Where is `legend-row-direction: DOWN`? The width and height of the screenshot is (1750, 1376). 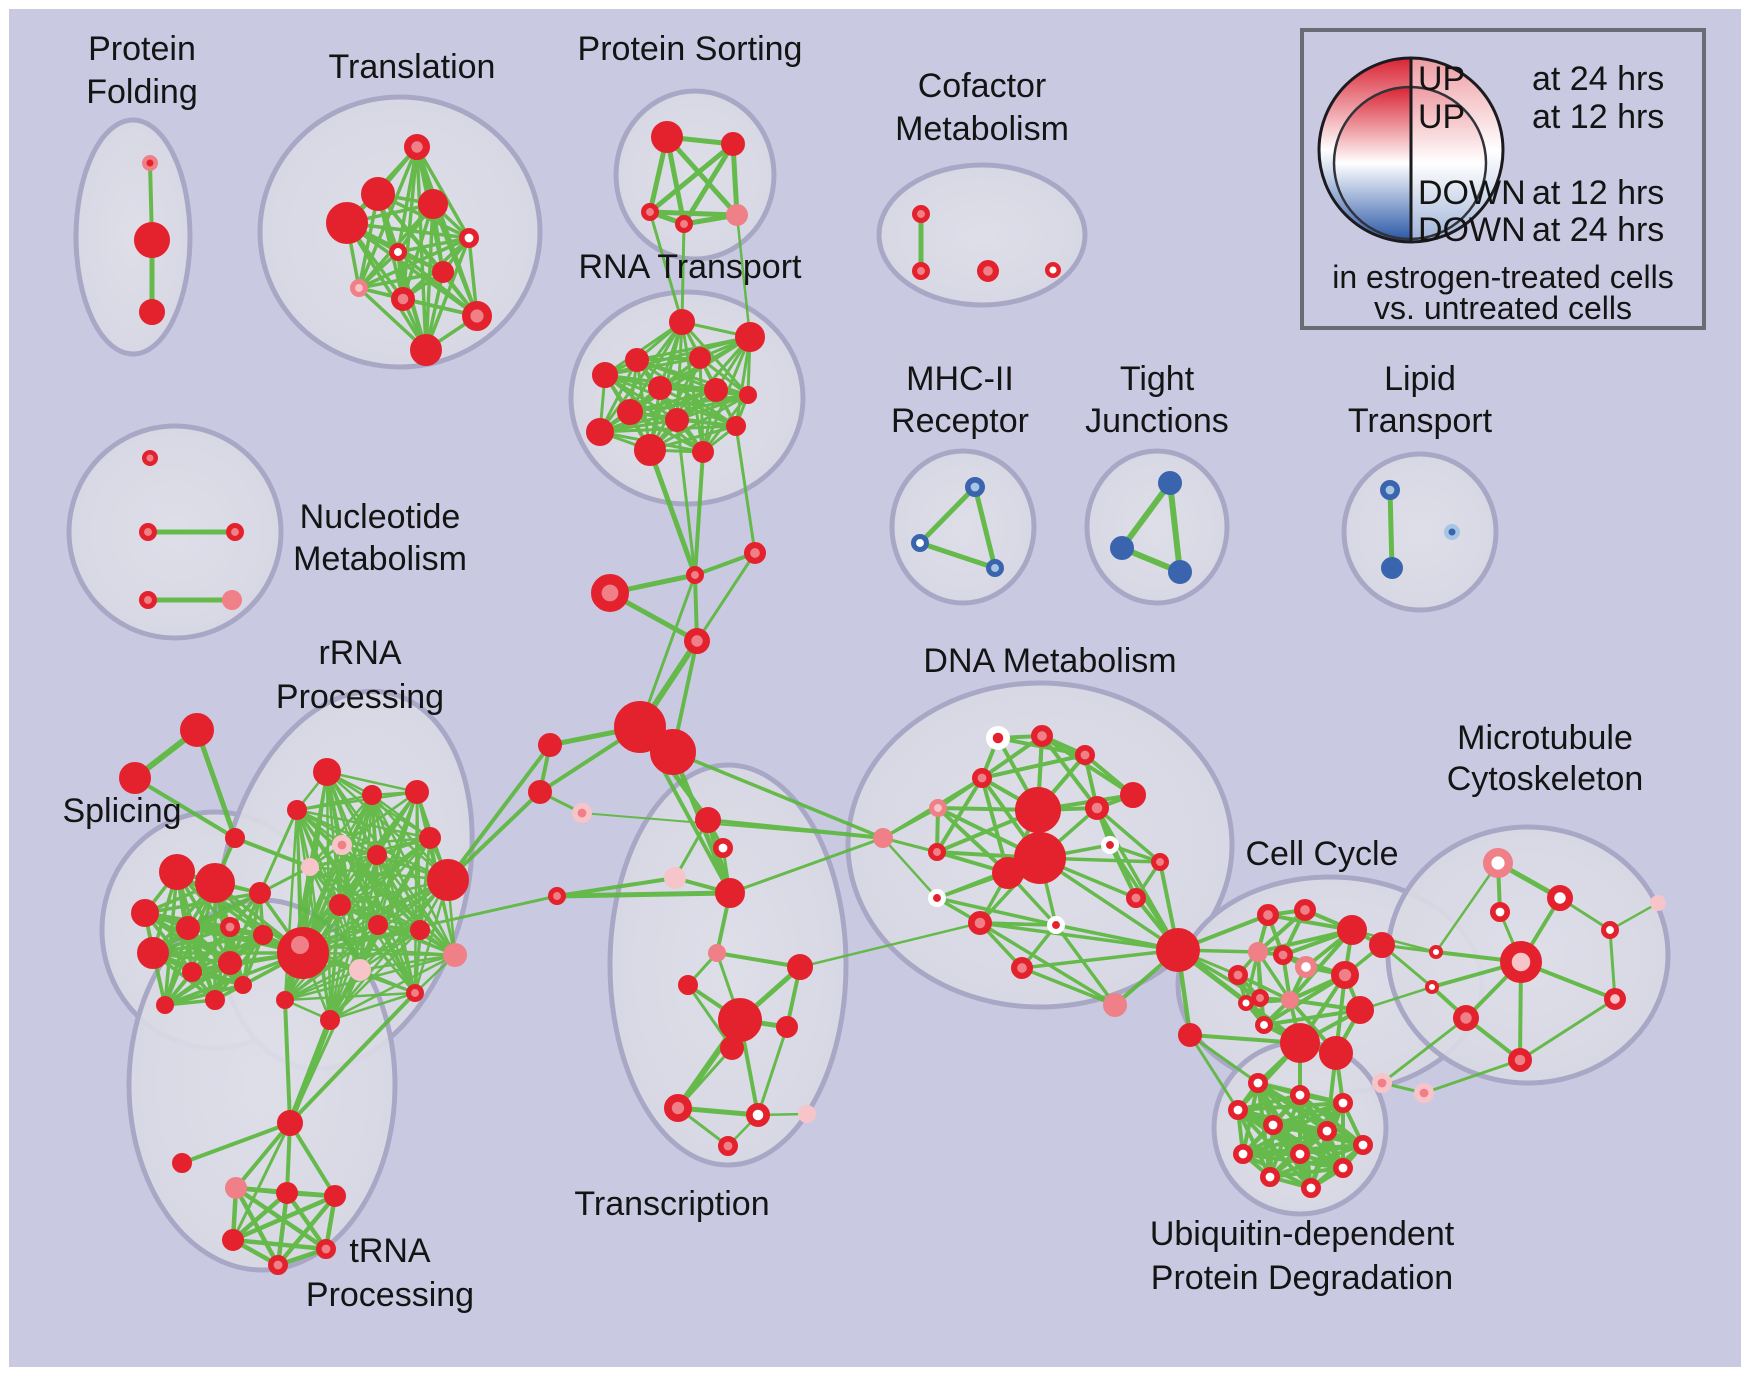 legend-row-direction: DOWN is located at coordinates (1472, 193).